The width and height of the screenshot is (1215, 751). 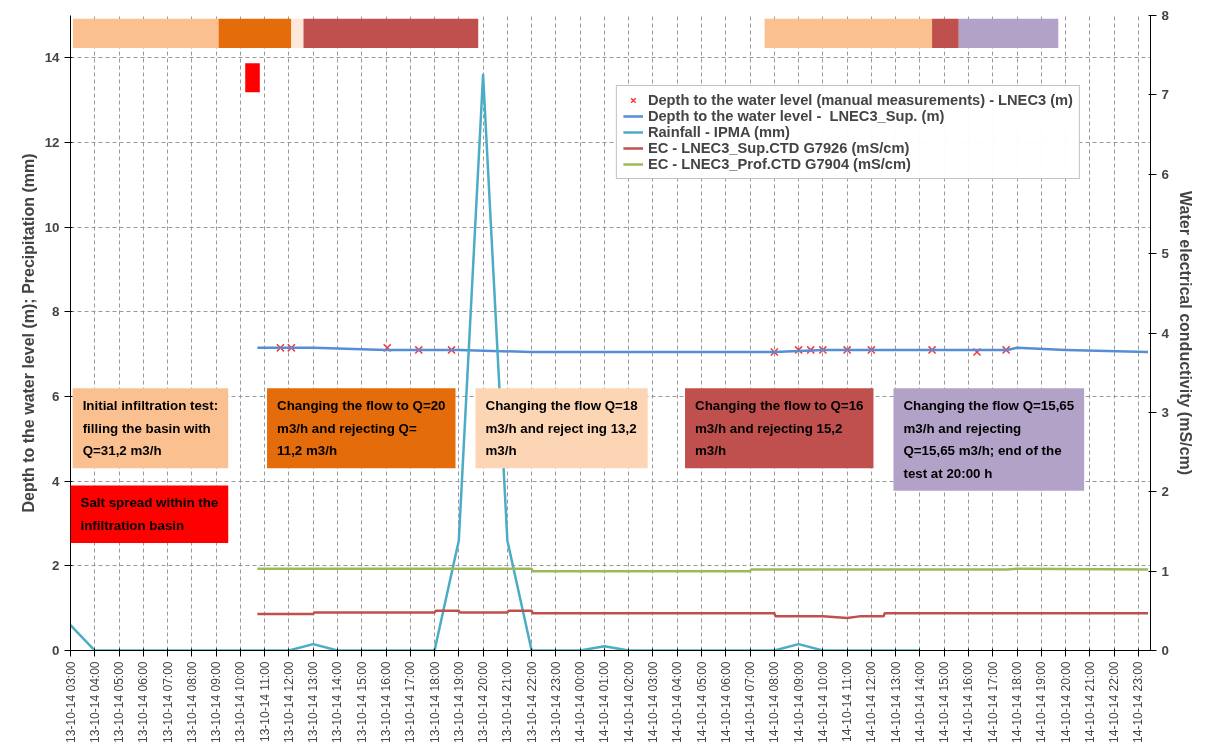 What do you see at coordinates (718, 132) in the screenshot?
I see `legend-label: Rainfall - IPMA (mm)` at bounding box center [718, 132].